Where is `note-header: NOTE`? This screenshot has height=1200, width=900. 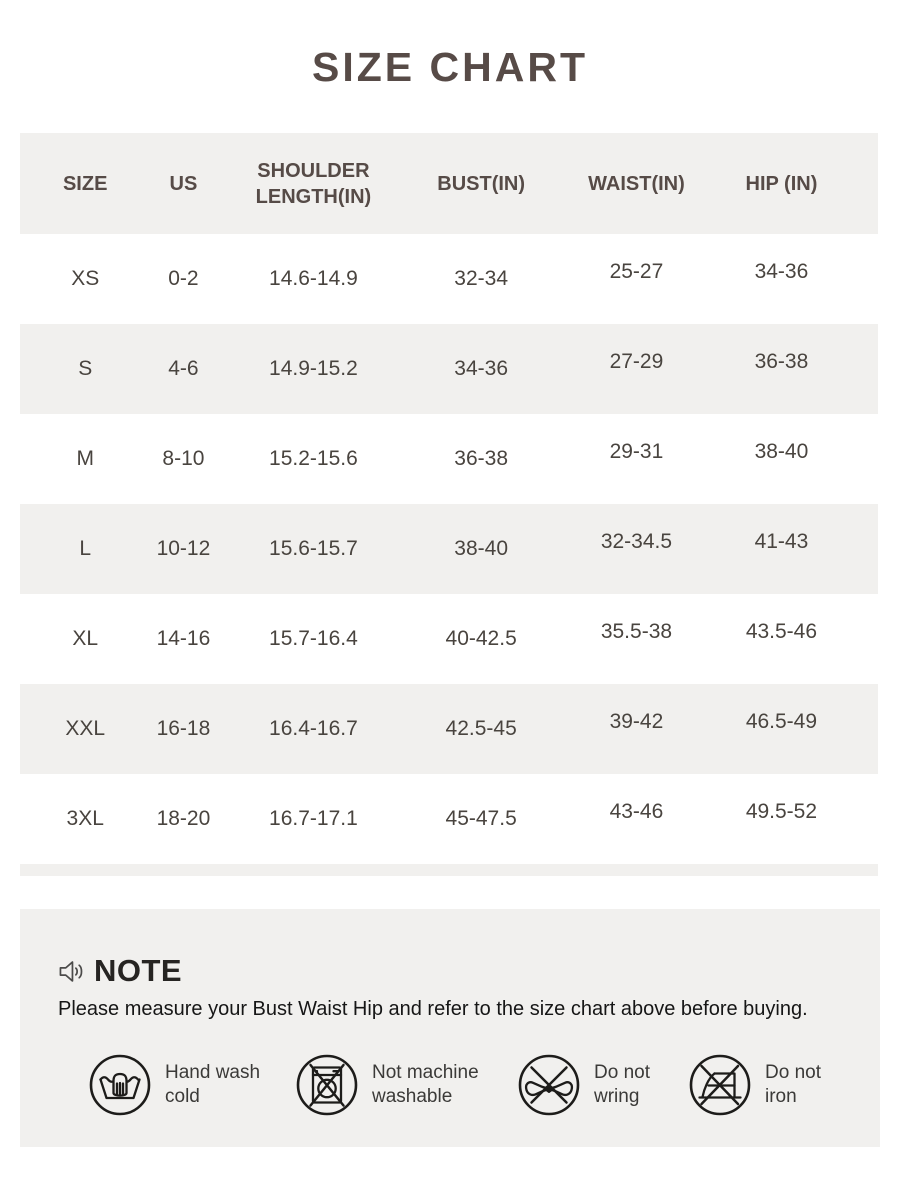
note-header: NOTE is located at coordinates (455, 971).